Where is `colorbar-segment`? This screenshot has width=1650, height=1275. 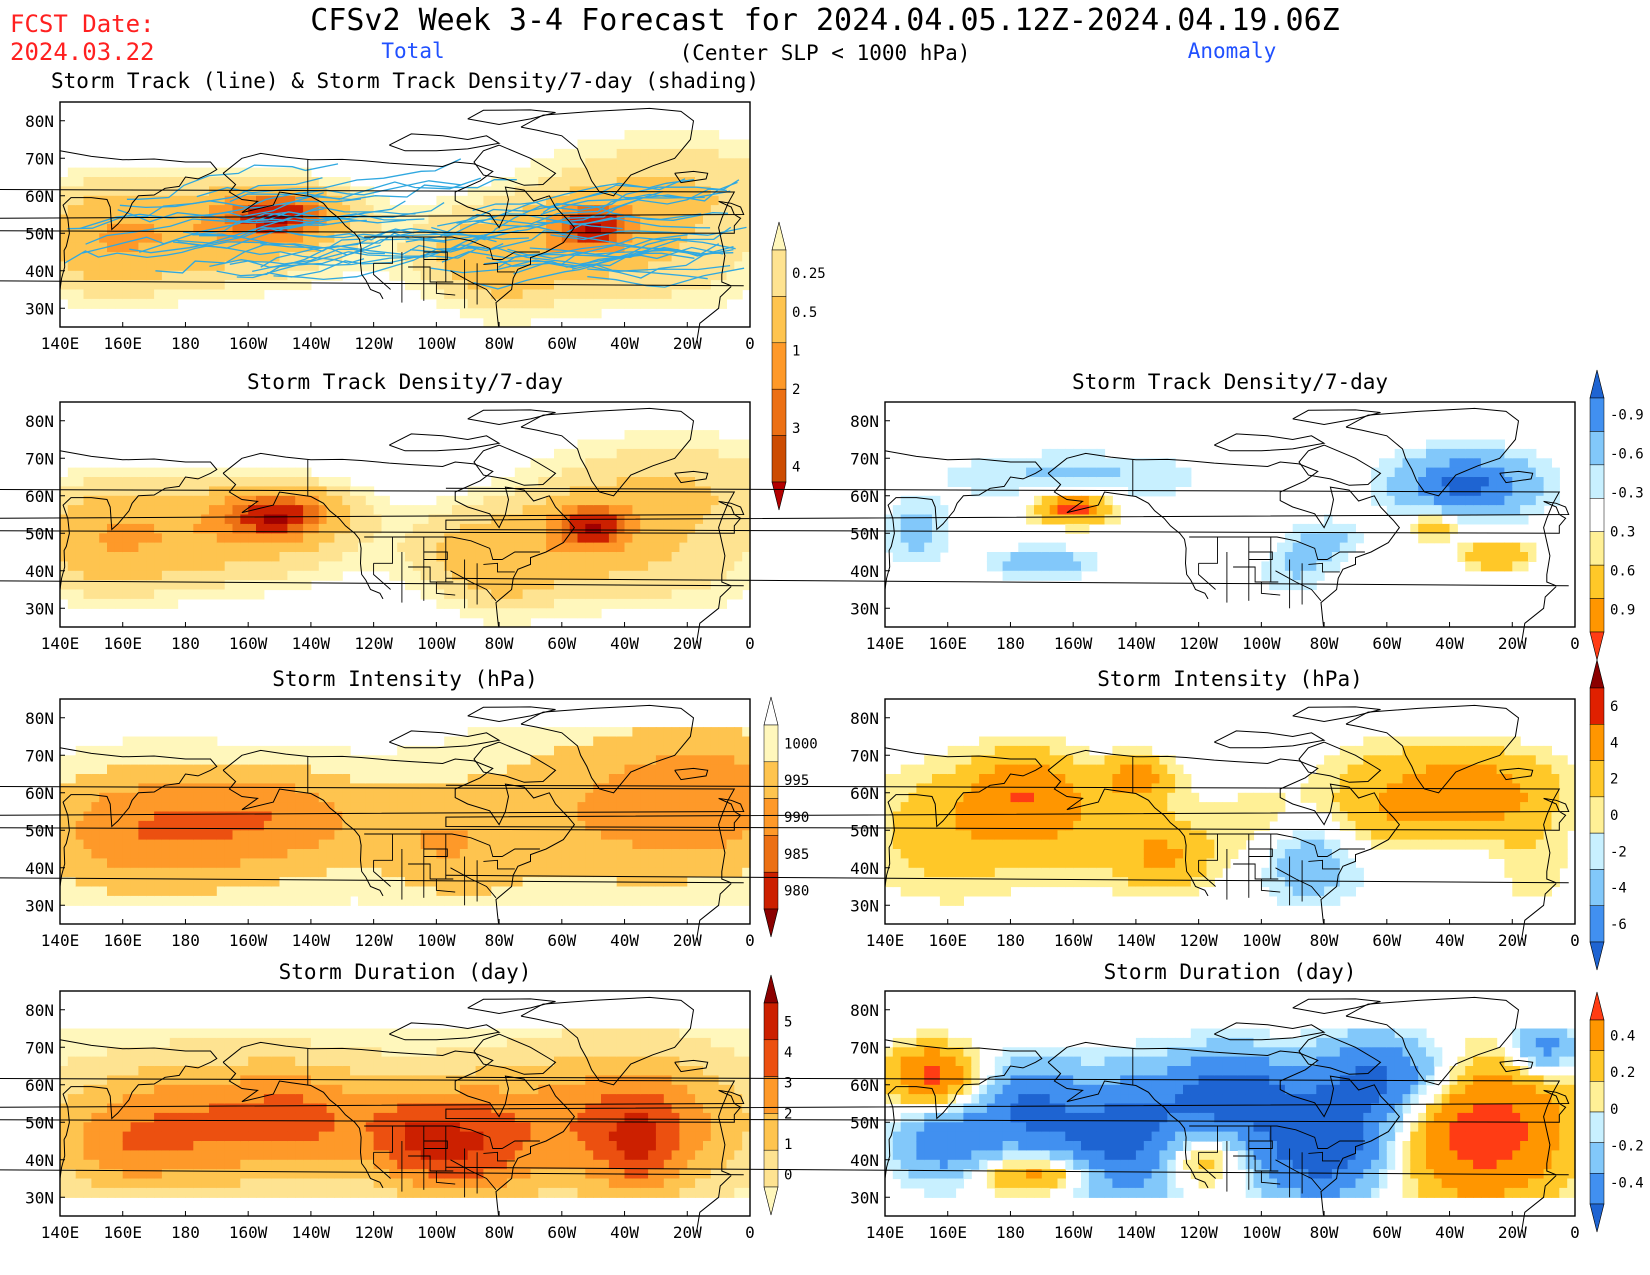
colorbar-segment is located at coordinates (779, 459).